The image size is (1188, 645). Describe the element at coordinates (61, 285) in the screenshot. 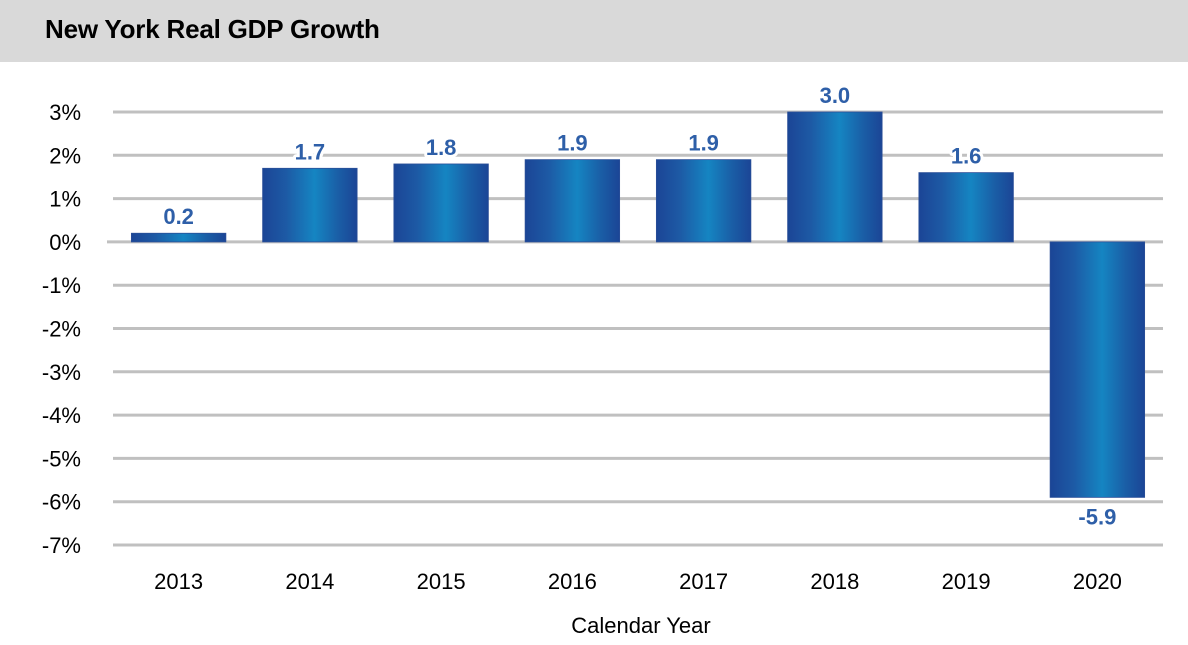

I see `y-tick-label: -1%` at that location.